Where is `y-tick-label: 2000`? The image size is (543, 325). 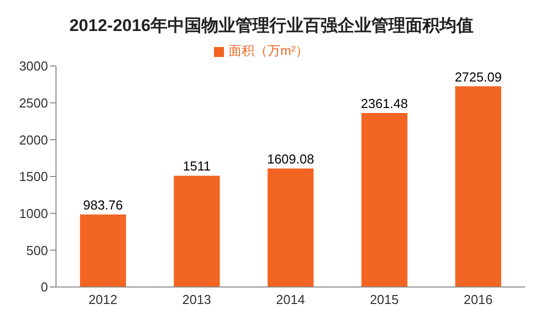
y-tick-label: 2000 is located at coordinates (33, 140).